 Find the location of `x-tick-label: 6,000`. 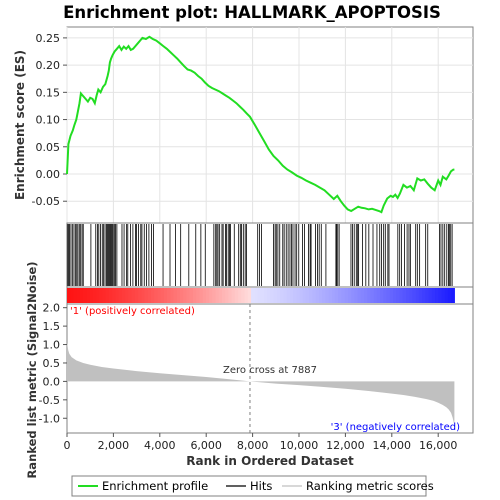

x-tick-label: 6,000 is located at coordinates (206, 445).